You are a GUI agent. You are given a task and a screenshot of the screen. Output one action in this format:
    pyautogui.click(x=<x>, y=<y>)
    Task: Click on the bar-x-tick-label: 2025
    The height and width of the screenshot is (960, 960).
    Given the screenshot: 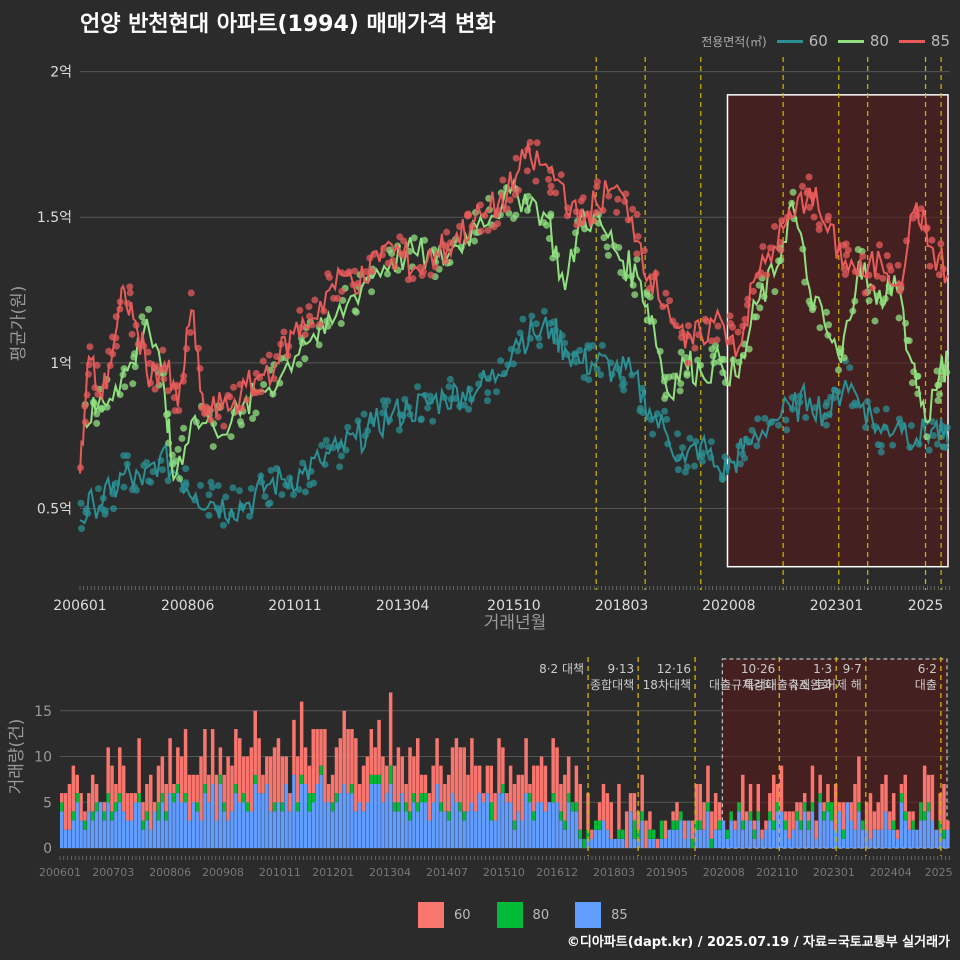 What is the action you would take?
    pyautogui.click(x=939, y=872)
    